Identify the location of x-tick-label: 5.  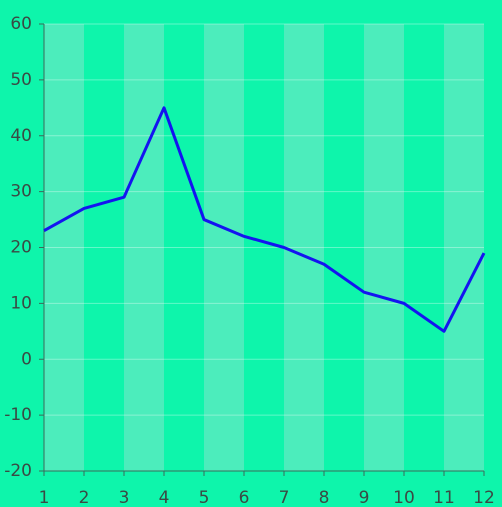
(204, 497).